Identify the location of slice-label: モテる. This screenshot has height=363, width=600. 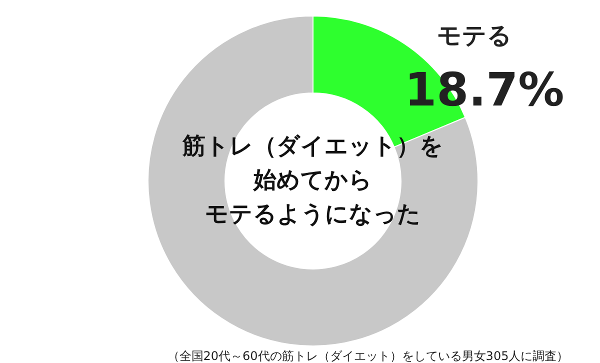
(474, 36).